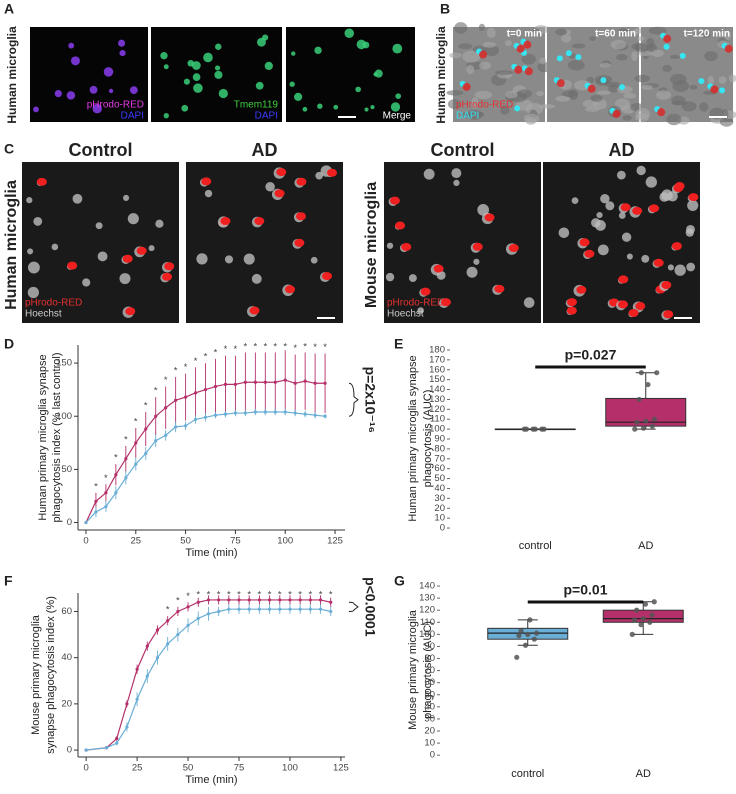 This screenshot has height=794, width=736. What do you see at coordinates (437, 399) in the screenshot?
I see `y-tick-label: 130` at bounding box center [437, 399].